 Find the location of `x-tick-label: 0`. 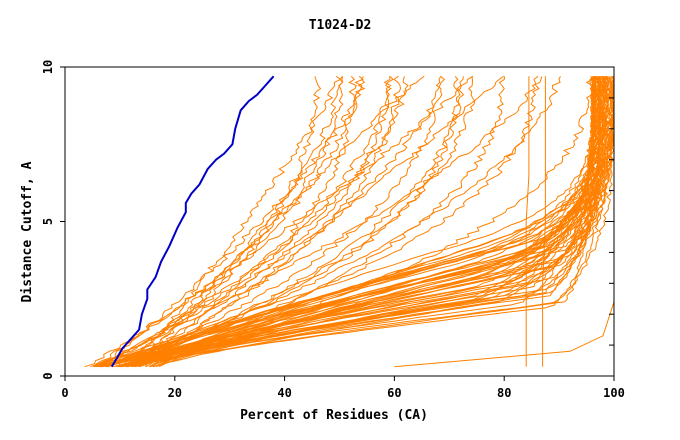

x-tick-label: 0 is located at coordinates (64, 393).